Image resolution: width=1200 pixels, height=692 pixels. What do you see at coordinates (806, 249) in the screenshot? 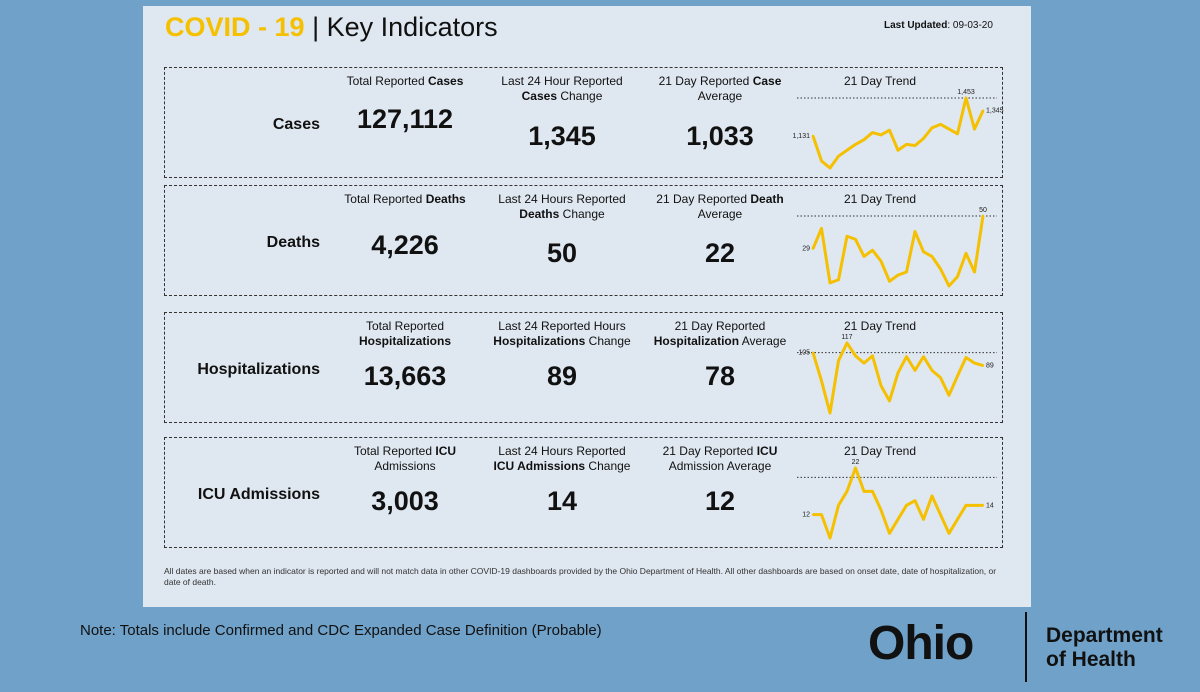
I see `trend-label: 29` at bounding box center [806, 249].